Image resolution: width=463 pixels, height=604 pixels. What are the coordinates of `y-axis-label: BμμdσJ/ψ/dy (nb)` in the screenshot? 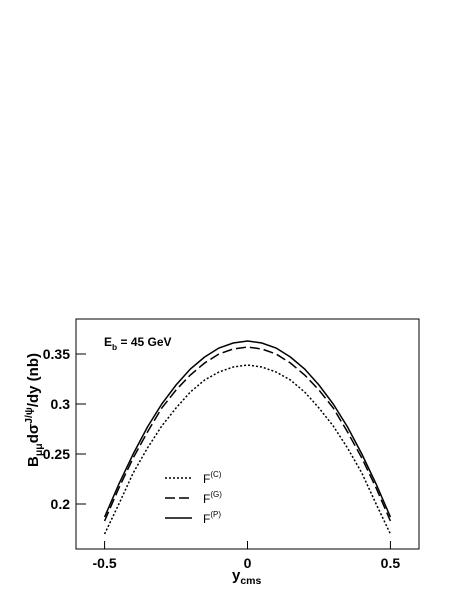 It's located at (34, 410).